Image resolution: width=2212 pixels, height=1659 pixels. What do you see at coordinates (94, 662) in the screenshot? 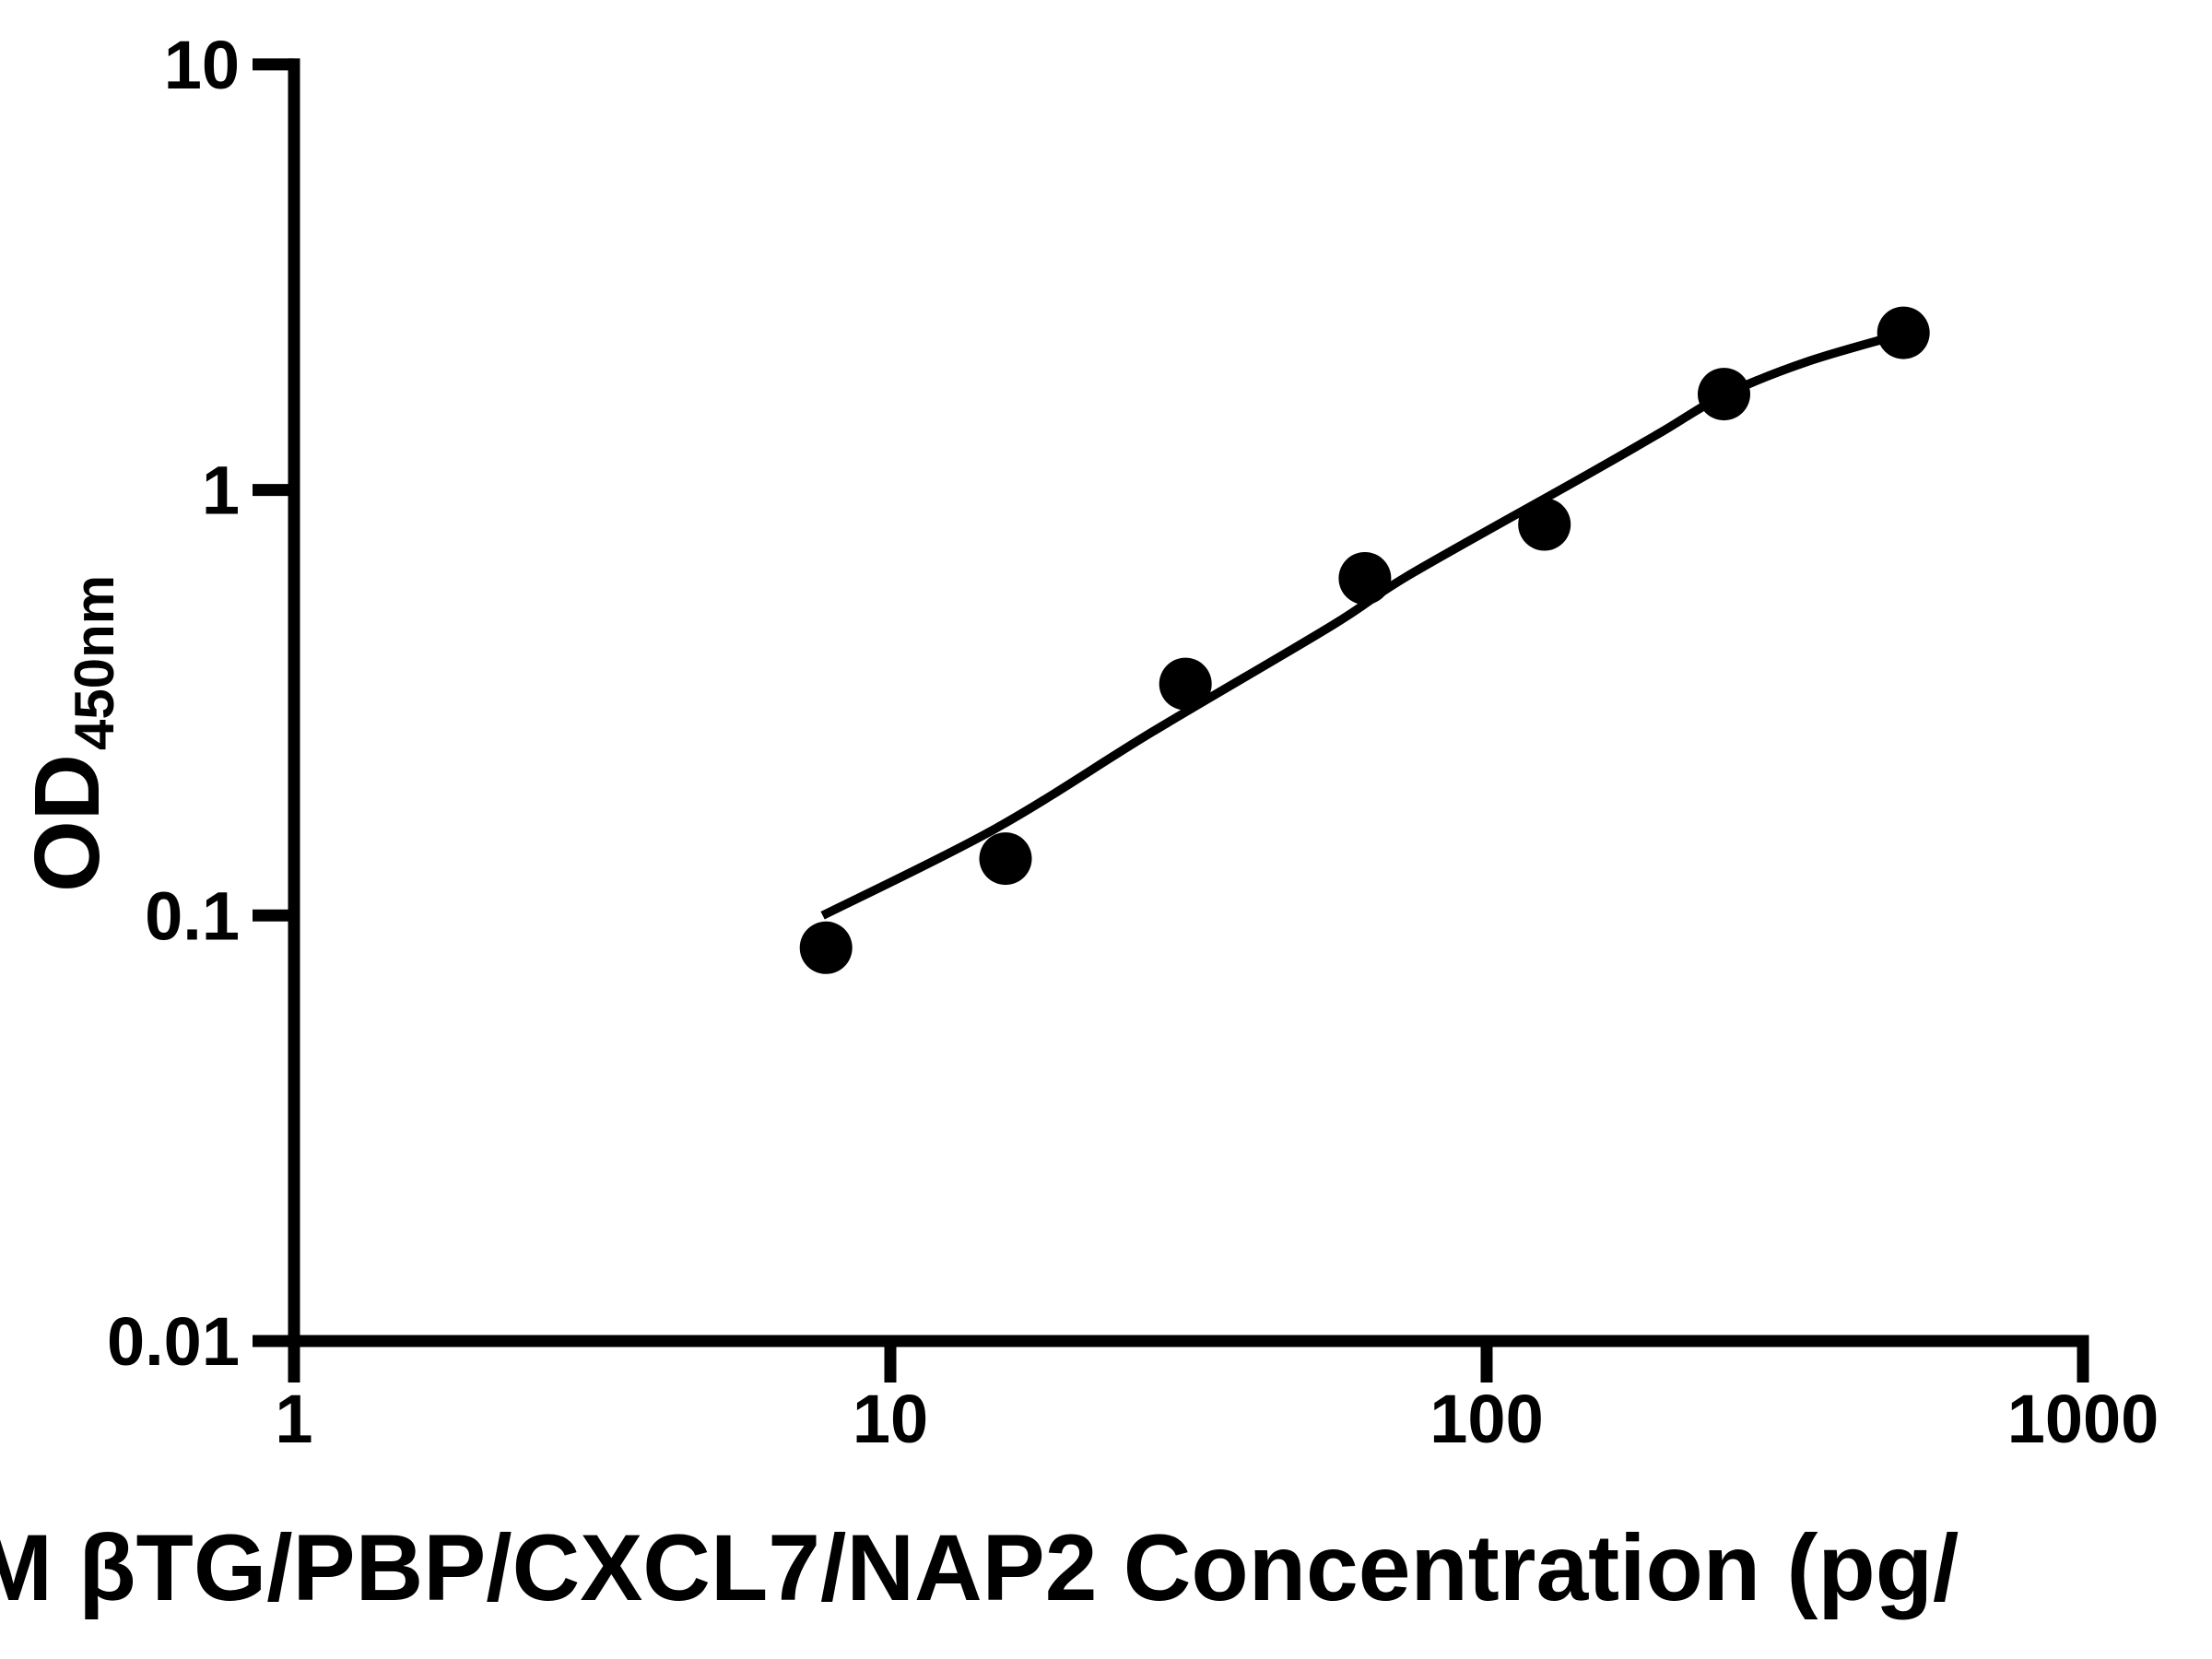
I see `y-axis-title-subscript: 450nm` at bounding box center [94, 662].